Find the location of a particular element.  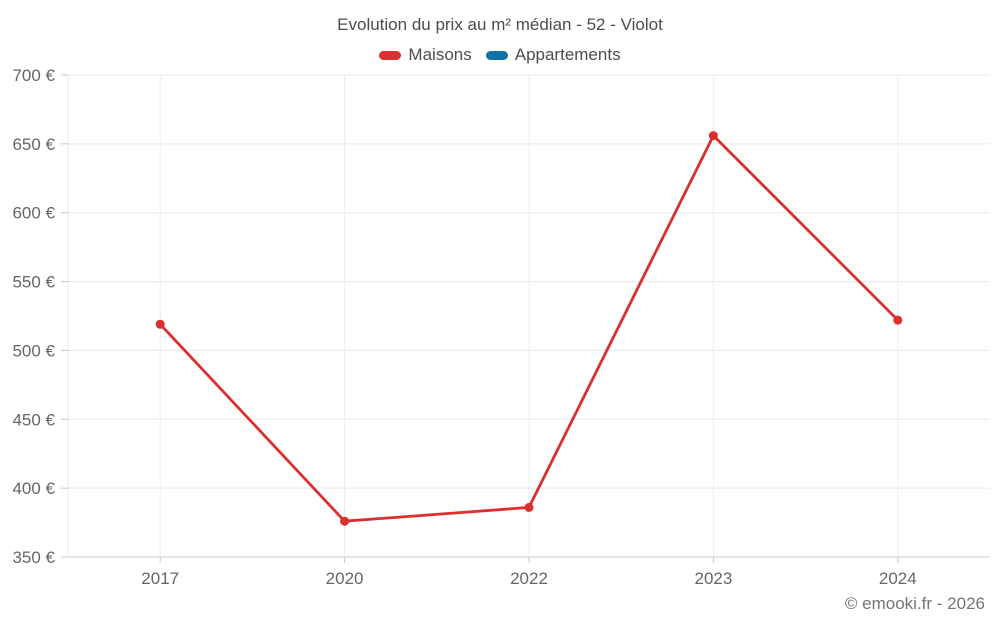

legend-label-maisons: Maisons is located at coordinates (440, 54).